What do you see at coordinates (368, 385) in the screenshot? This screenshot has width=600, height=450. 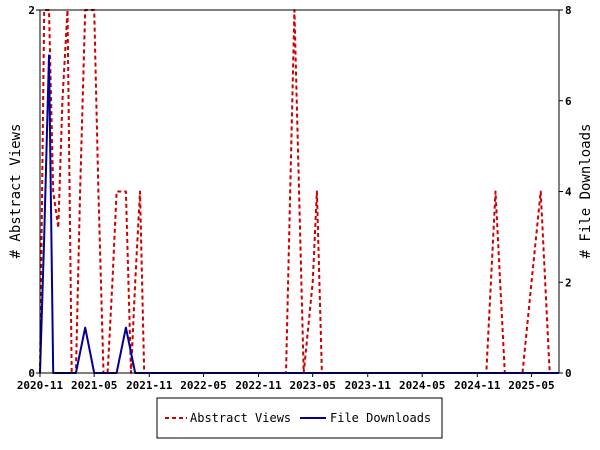 I see `x-tick-label: 2023-11` at bounding box center [368, 385].